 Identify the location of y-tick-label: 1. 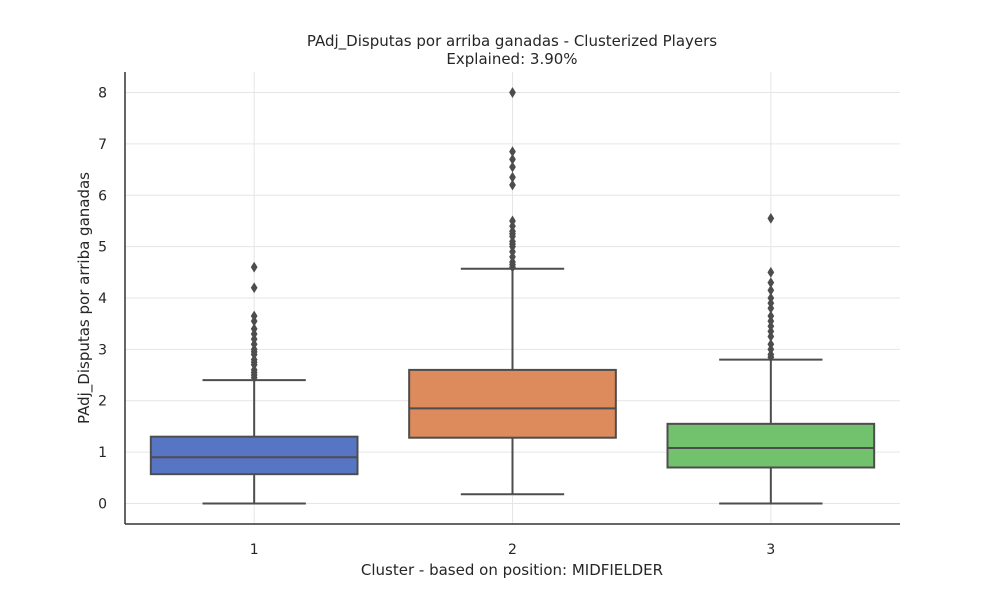
(102, 453).